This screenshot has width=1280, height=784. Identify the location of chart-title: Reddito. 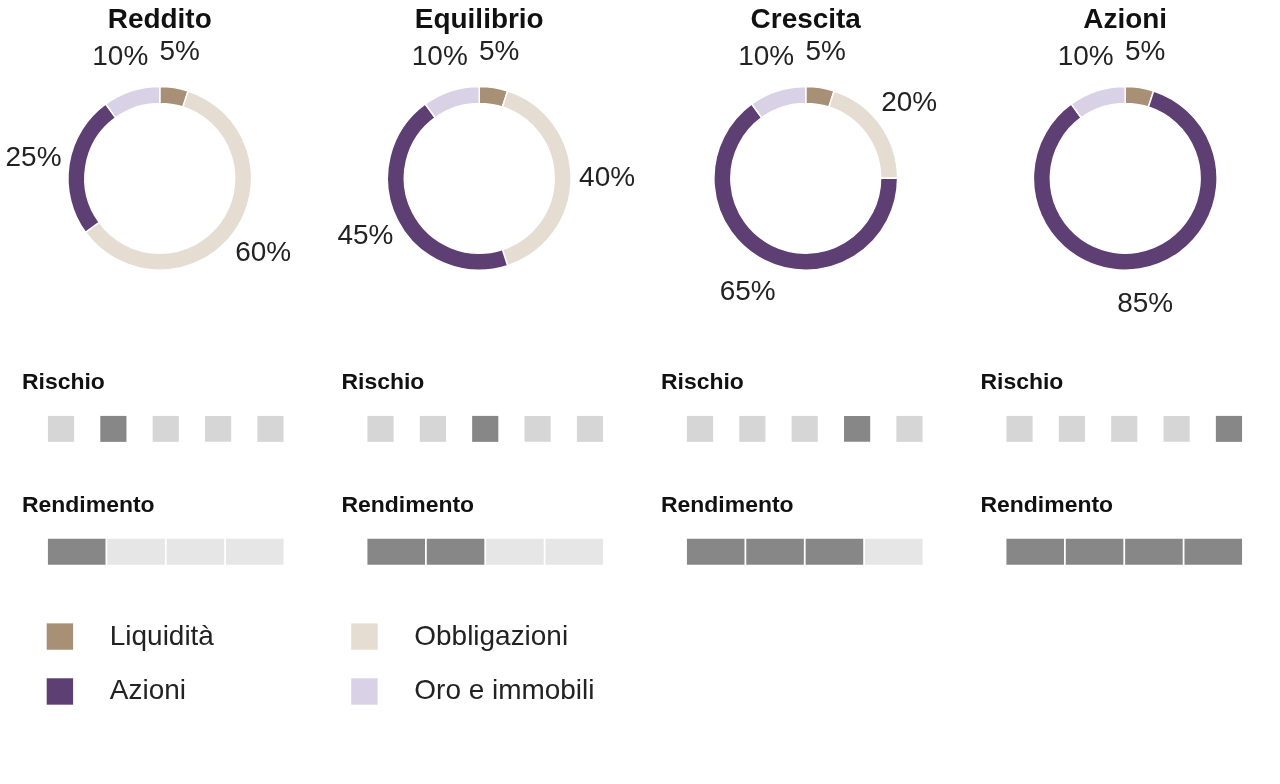
(159, 19).